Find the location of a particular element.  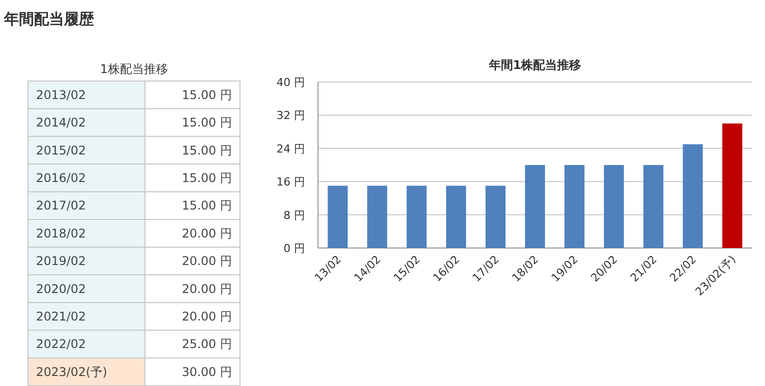

text: 2022/02 is located at coordinates (61, 344).